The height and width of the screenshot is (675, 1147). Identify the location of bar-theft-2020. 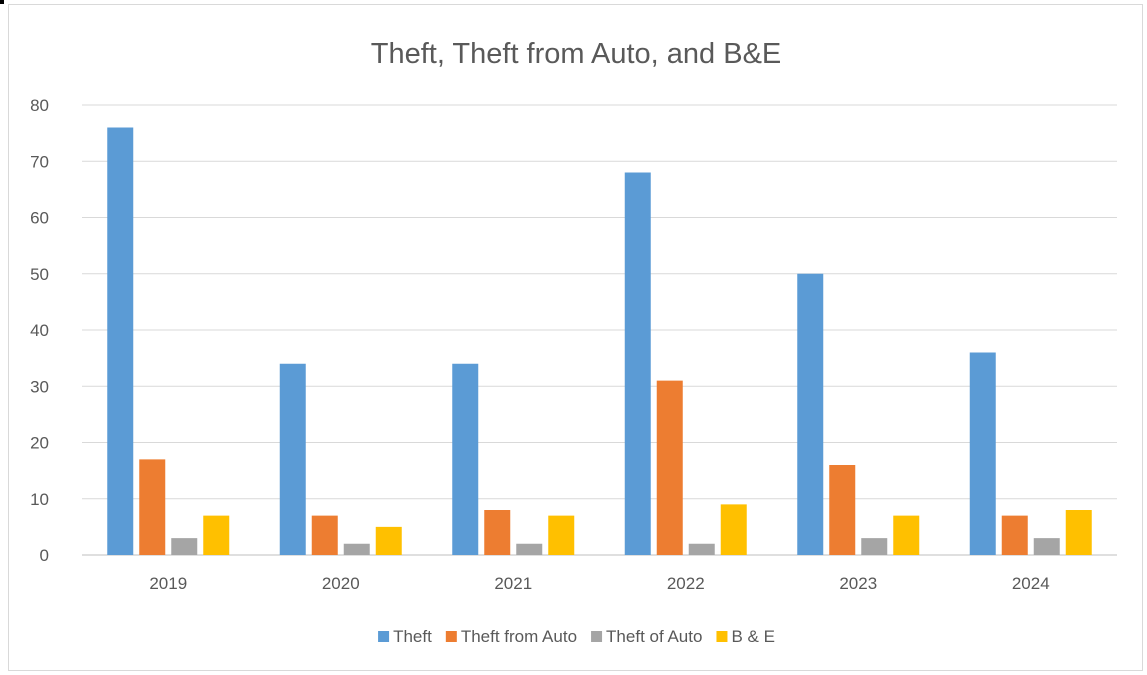
(292, 459).